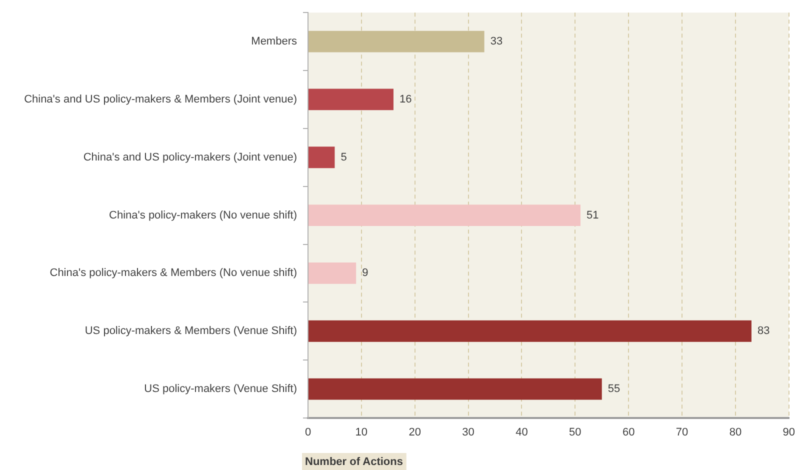 The height and width of the screenshot is (470, 803). I want to click on data-label: 9, so click(365, 273).